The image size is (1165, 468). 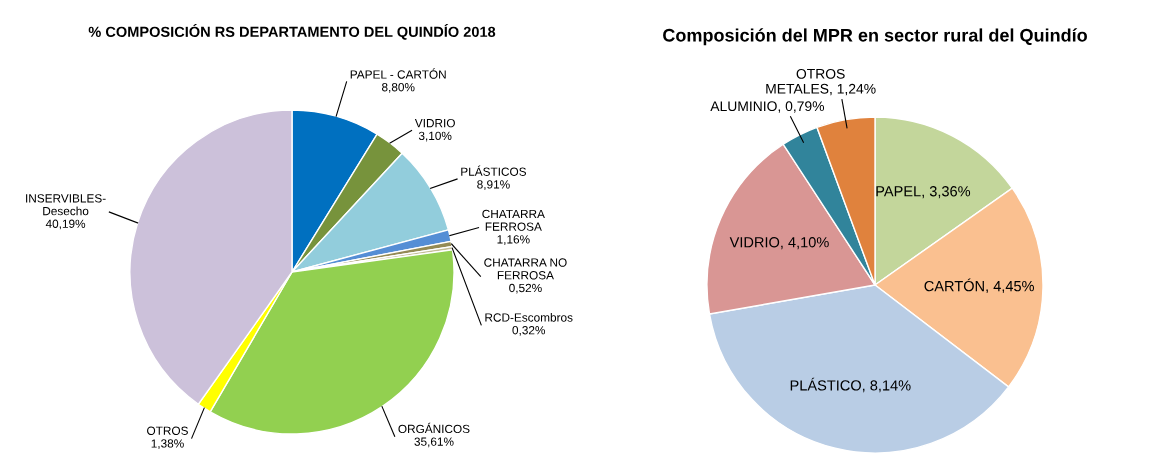 I want to click on slice-label: ALUMINIO, 0,79%, so click(x=767, y=107).